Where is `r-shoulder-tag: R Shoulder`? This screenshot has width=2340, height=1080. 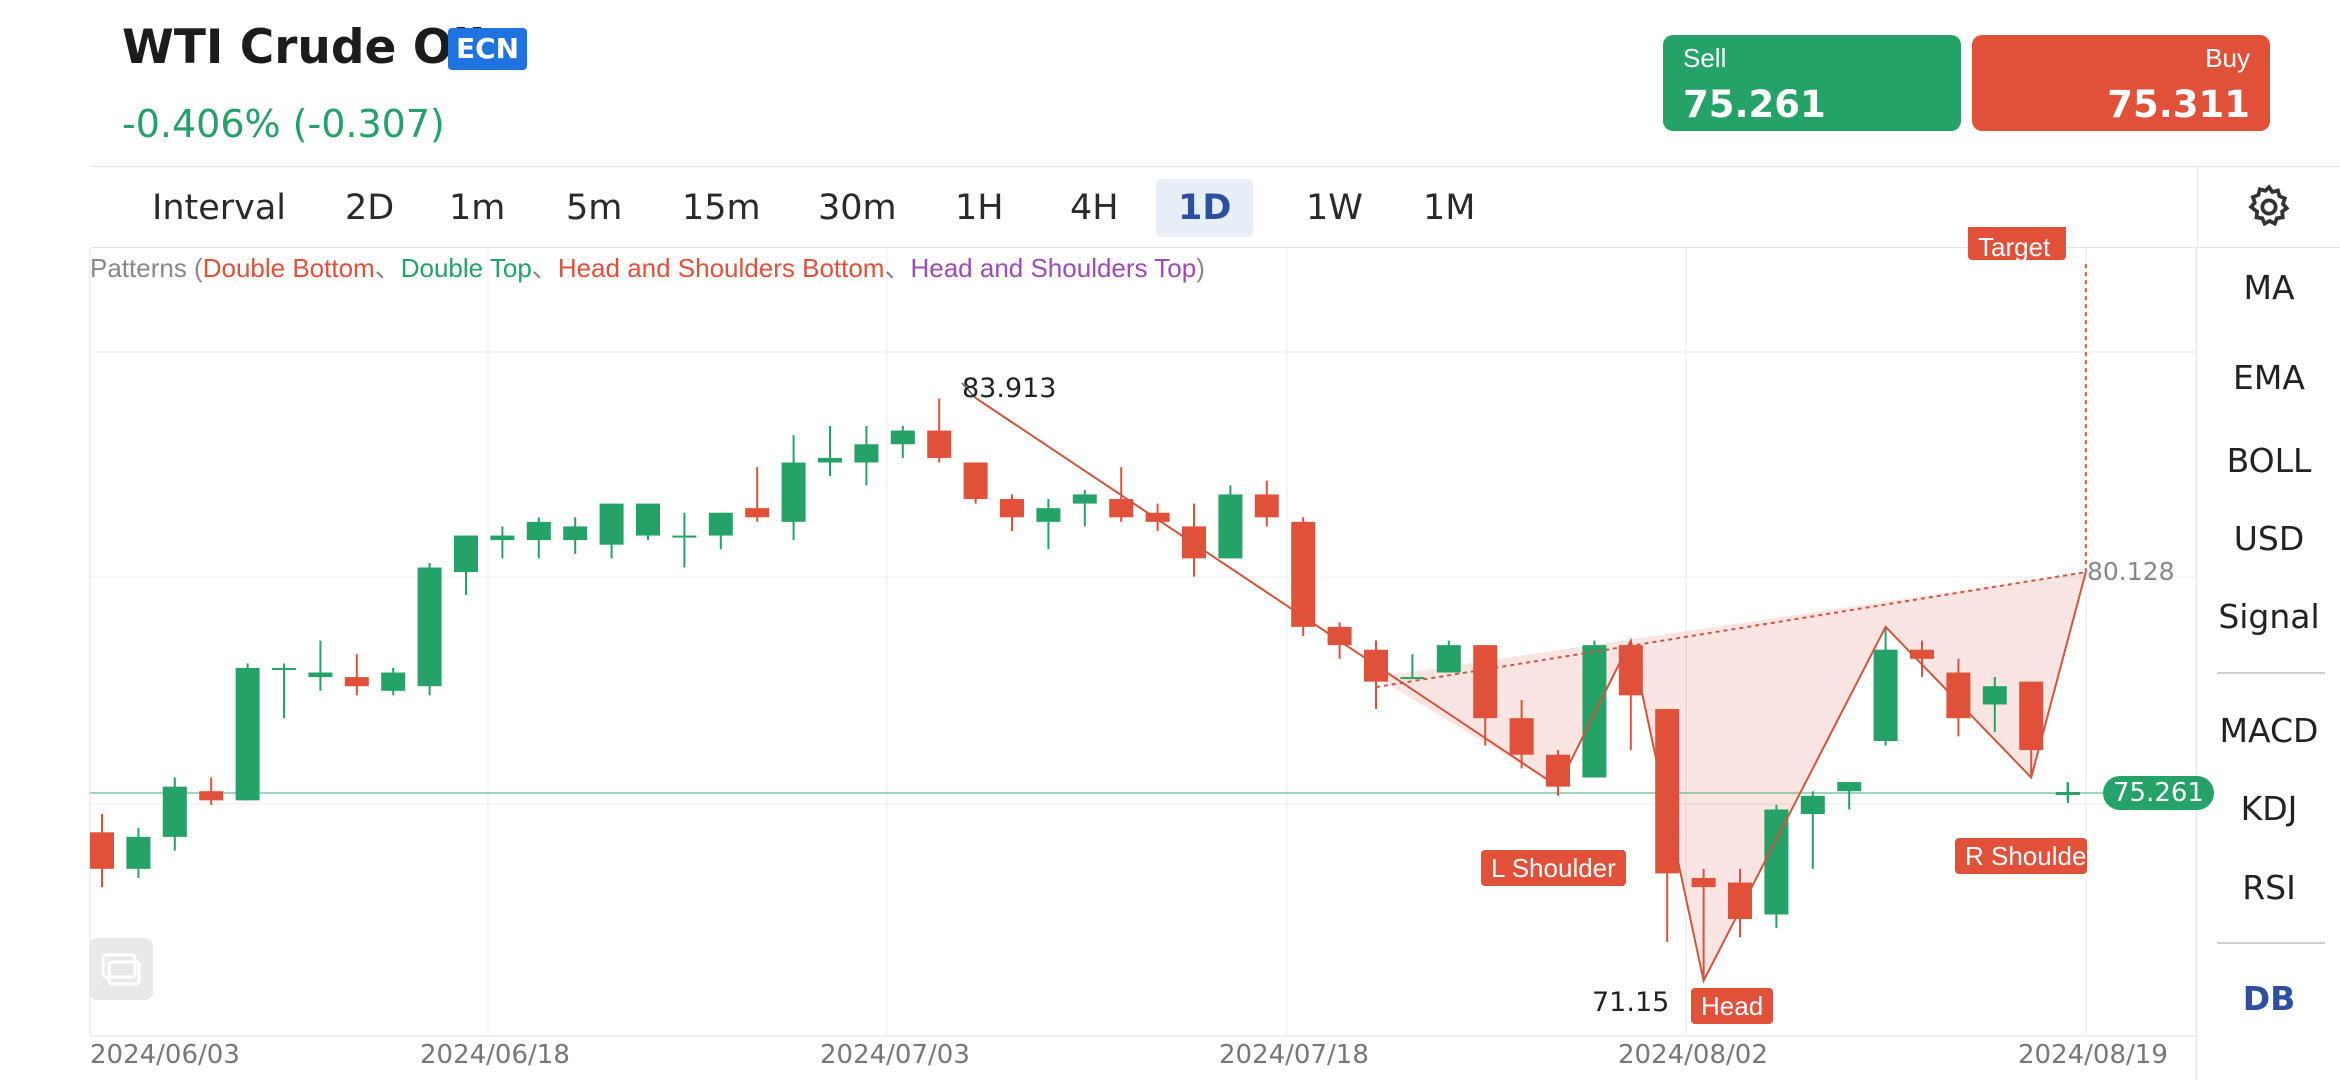 r-shoulder-tag: R Shoulder is located at coordinates (2021, 856).